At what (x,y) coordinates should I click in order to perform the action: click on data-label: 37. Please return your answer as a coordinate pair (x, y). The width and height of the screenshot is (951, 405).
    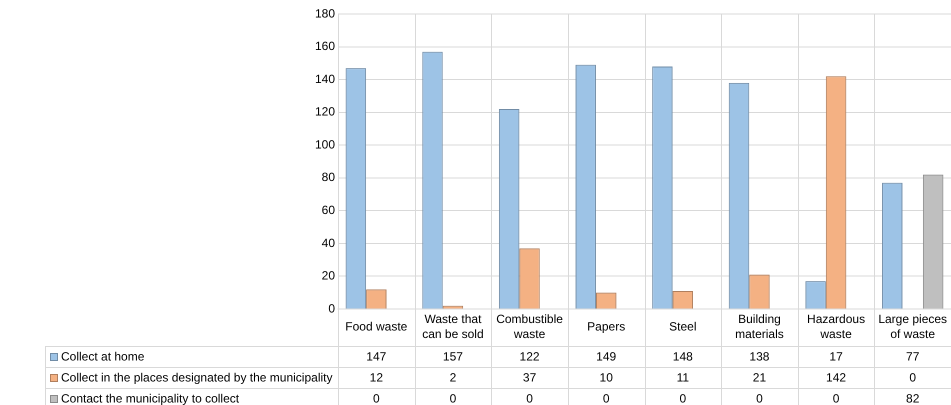
    Looking at the image, I should click on (529, 377).